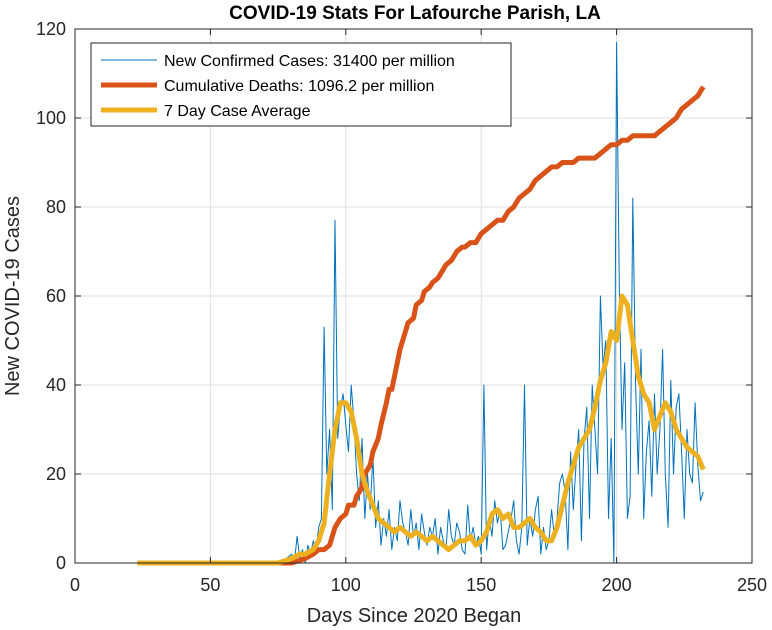  I want to click on y-tick-label: 0, so click(61, 563).